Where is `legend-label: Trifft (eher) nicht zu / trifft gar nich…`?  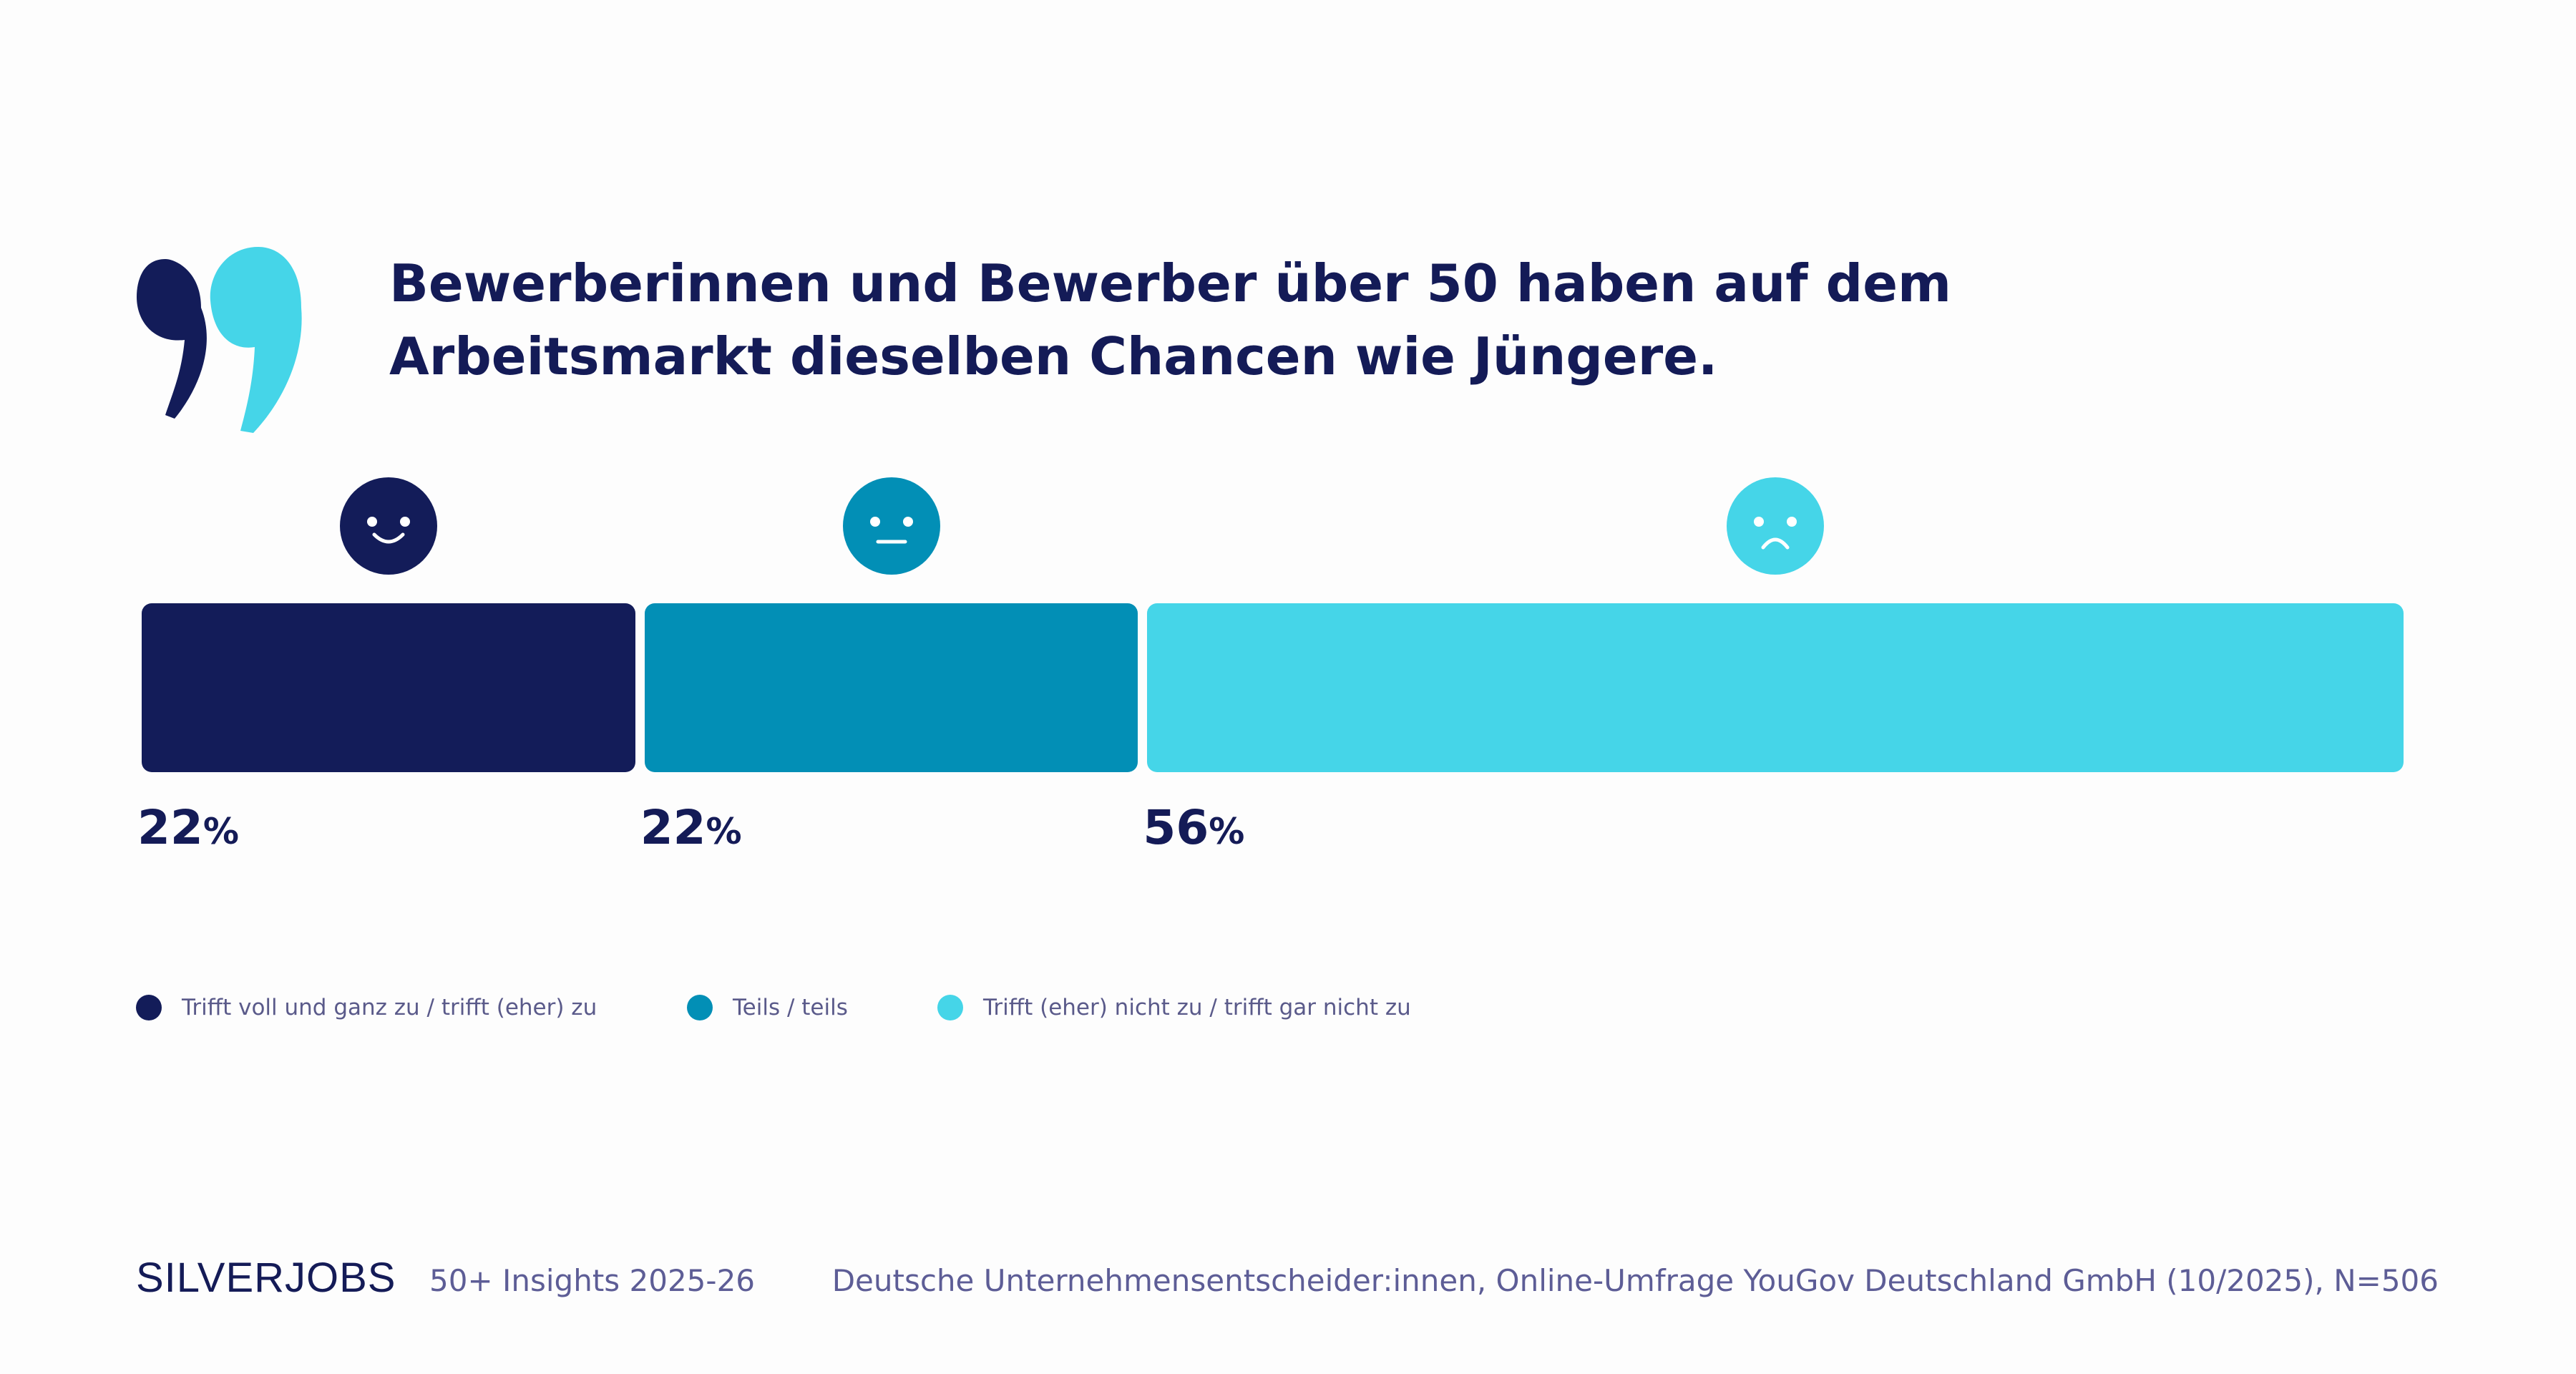 legend-label: Trifft (eher) nicht zu / trifft gar nich… is located at coordinates (1197, 1007).